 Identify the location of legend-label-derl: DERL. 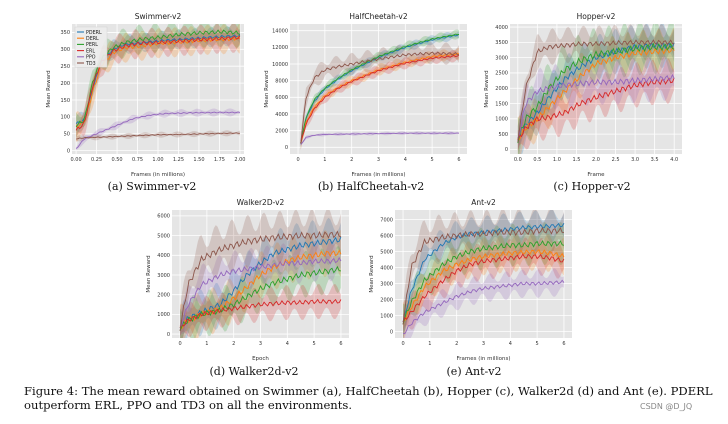
(92, 39).